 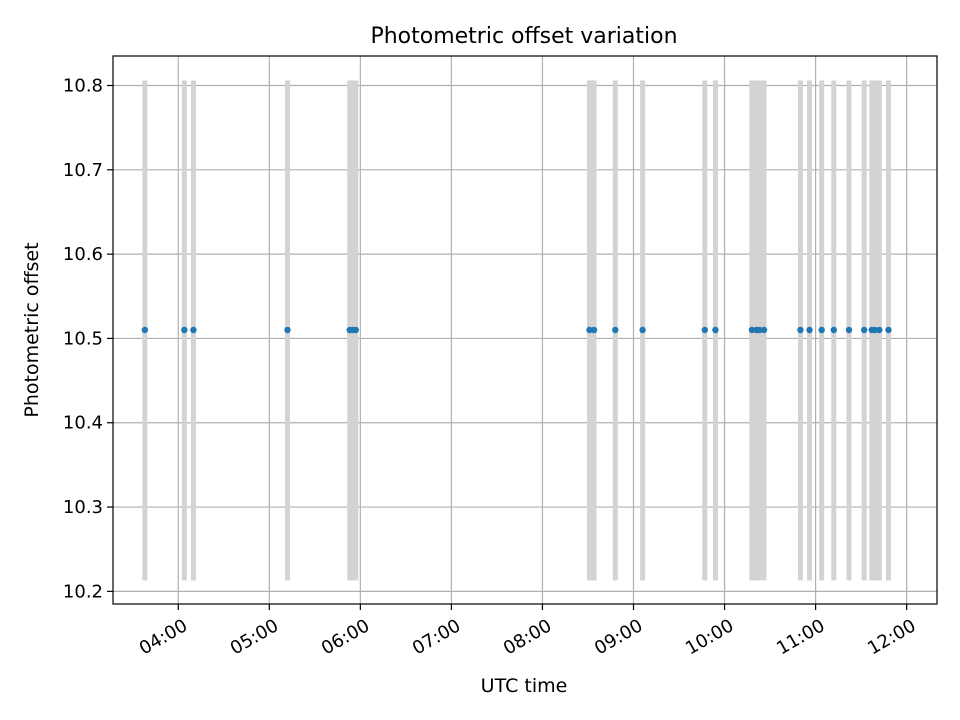 I want to click on x-tick-label: 07:00, so click(x=436, y=637).